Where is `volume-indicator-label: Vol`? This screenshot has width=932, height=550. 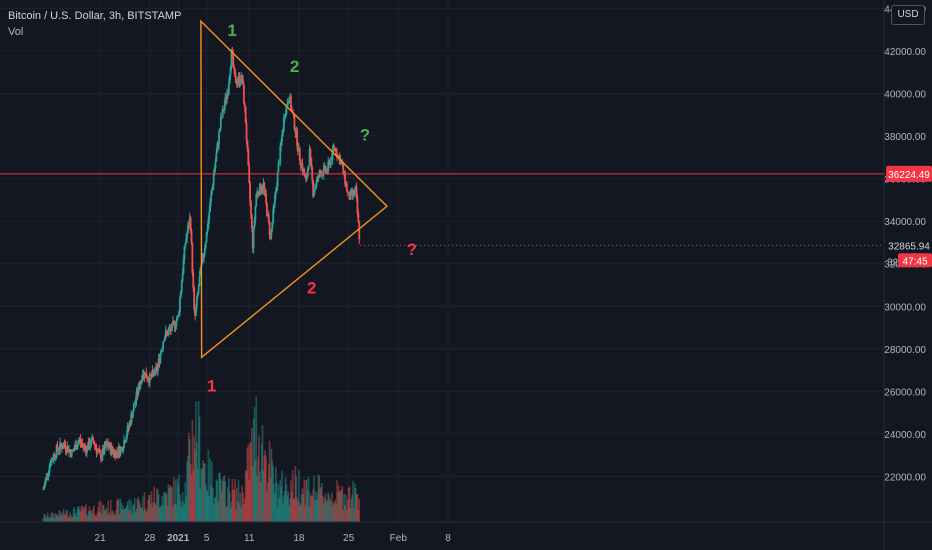
volume-indicator-label: Vol is located at coordinates (16, 32).